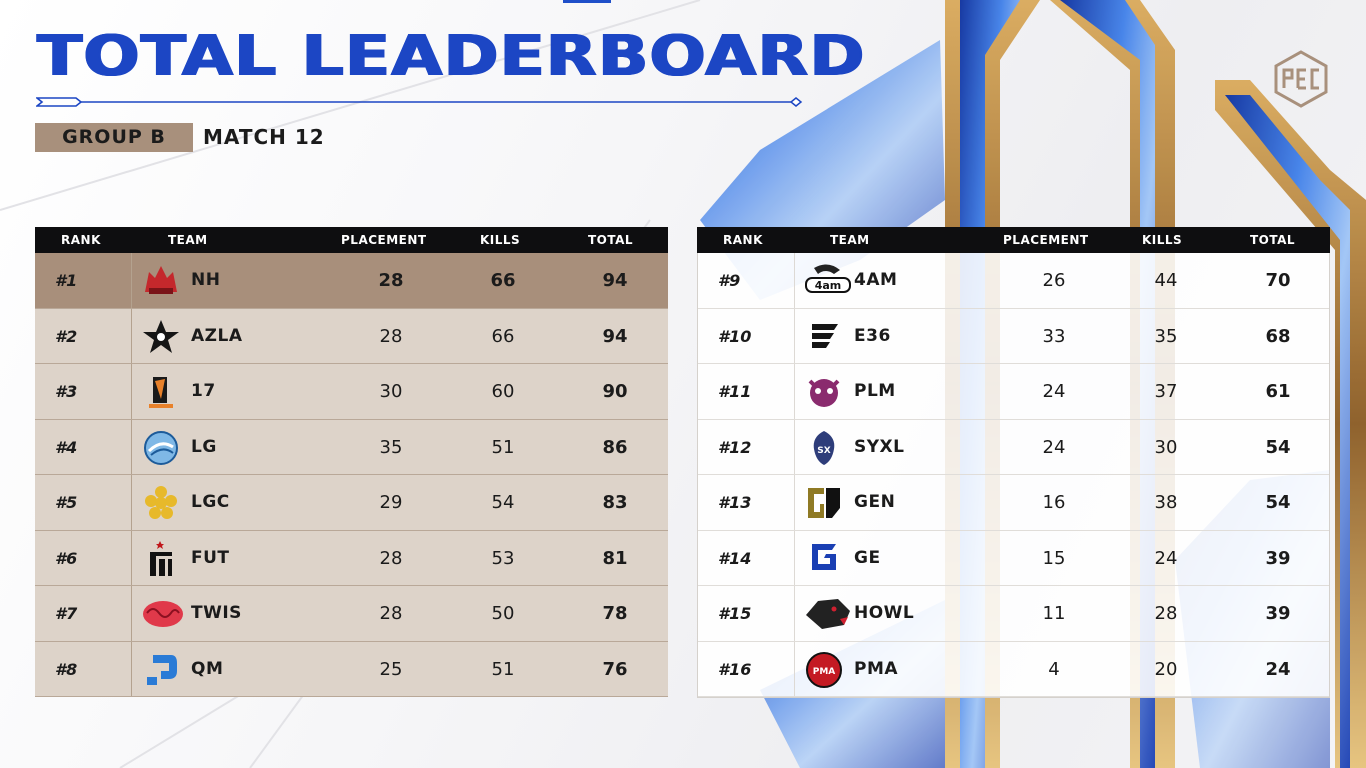 This screenshot has width=1366, height=768. What do you see at coordinates (1166, 669) in the screenshot?
I see `kills-cell: 20` at bounding box center [1166, 669].